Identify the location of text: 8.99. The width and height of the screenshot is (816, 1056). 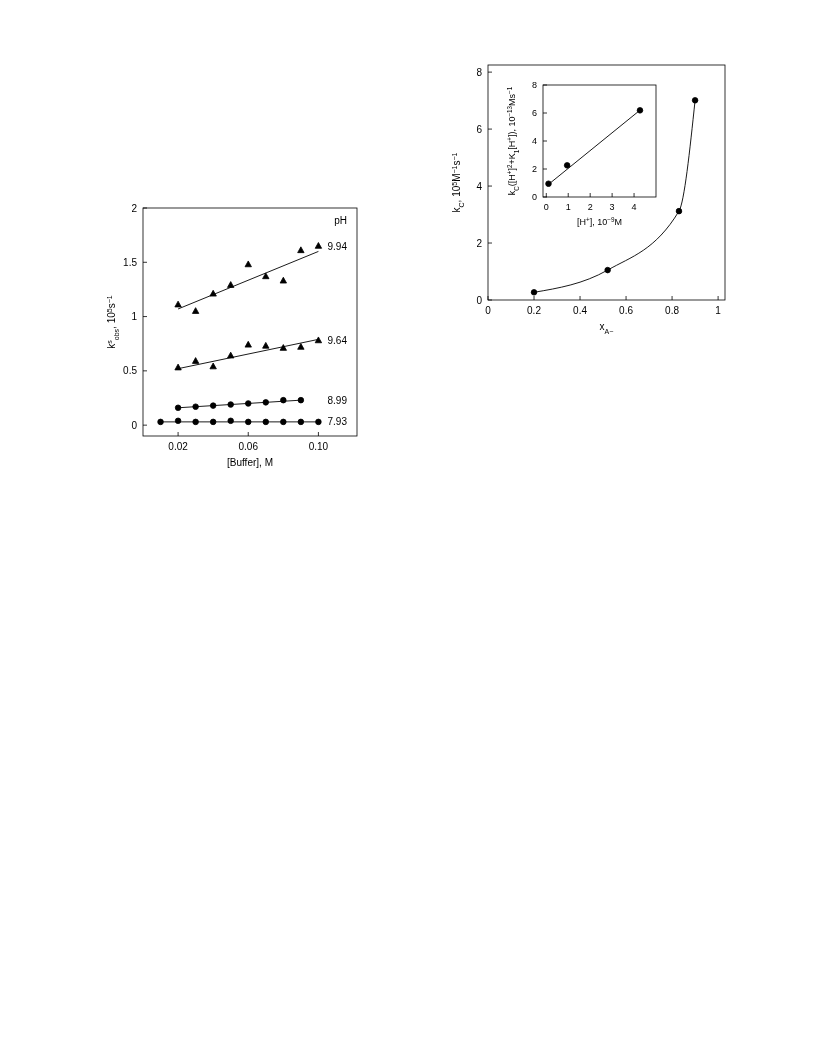
(337, 400).